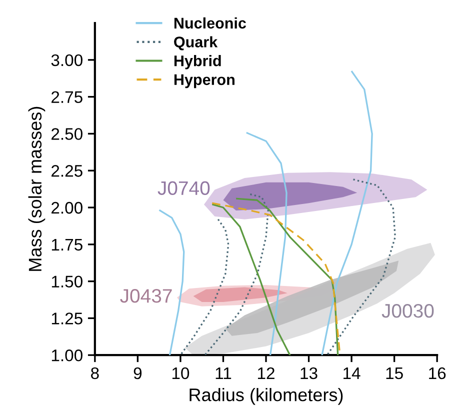 This screenshot has width=452, height=411. What do you see at coordinates (394, 374) in the screenshot?
I see `x-tick-label: 15` at bounding box center [394, 374].